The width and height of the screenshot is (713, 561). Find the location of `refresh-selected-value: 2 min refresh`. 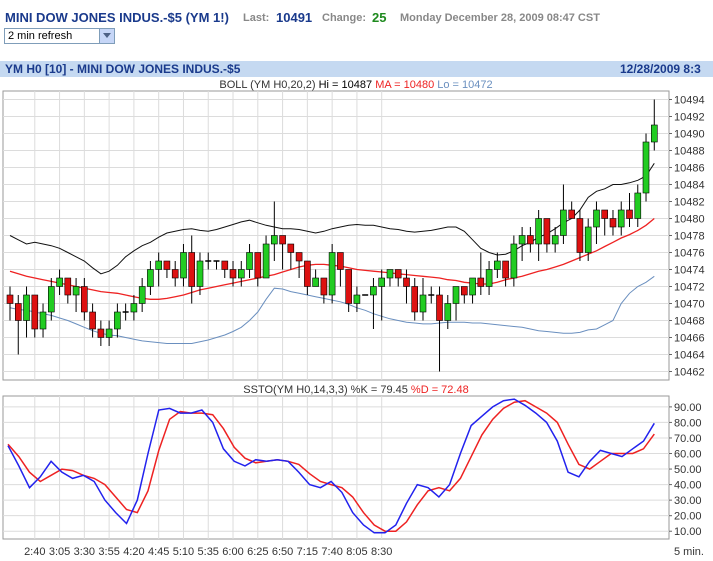

refresh-selected-value: 2 min refresh is located at coordinates (40, 36).